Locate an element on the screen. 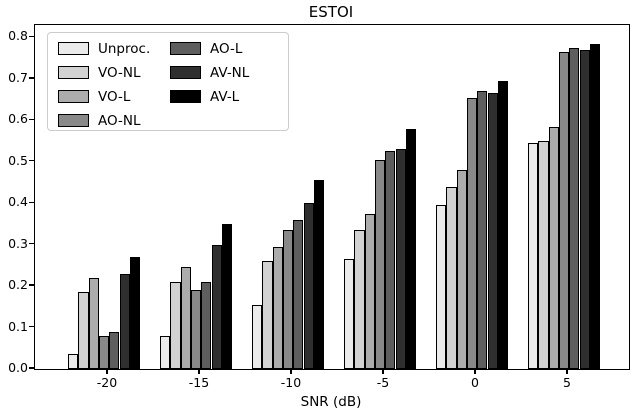 This screenshot has width=640, height=416. bar-vo-l-snr0 is located at coordinates (461, 269).